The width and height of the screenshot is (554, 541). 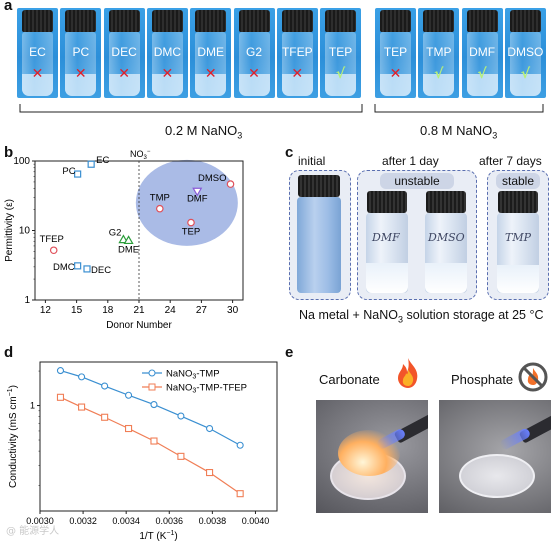 What do you see at coordinates (78, 266) in the screenshot?
I see `point-dmc` at bounding box center [78, 266].